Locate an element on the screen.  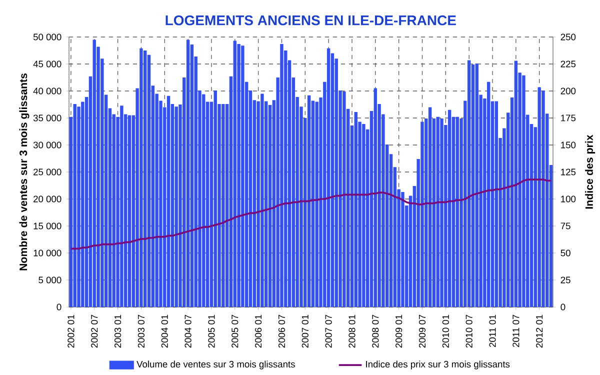
y2-tick-label: 25 is located at coordinates (565, 280).